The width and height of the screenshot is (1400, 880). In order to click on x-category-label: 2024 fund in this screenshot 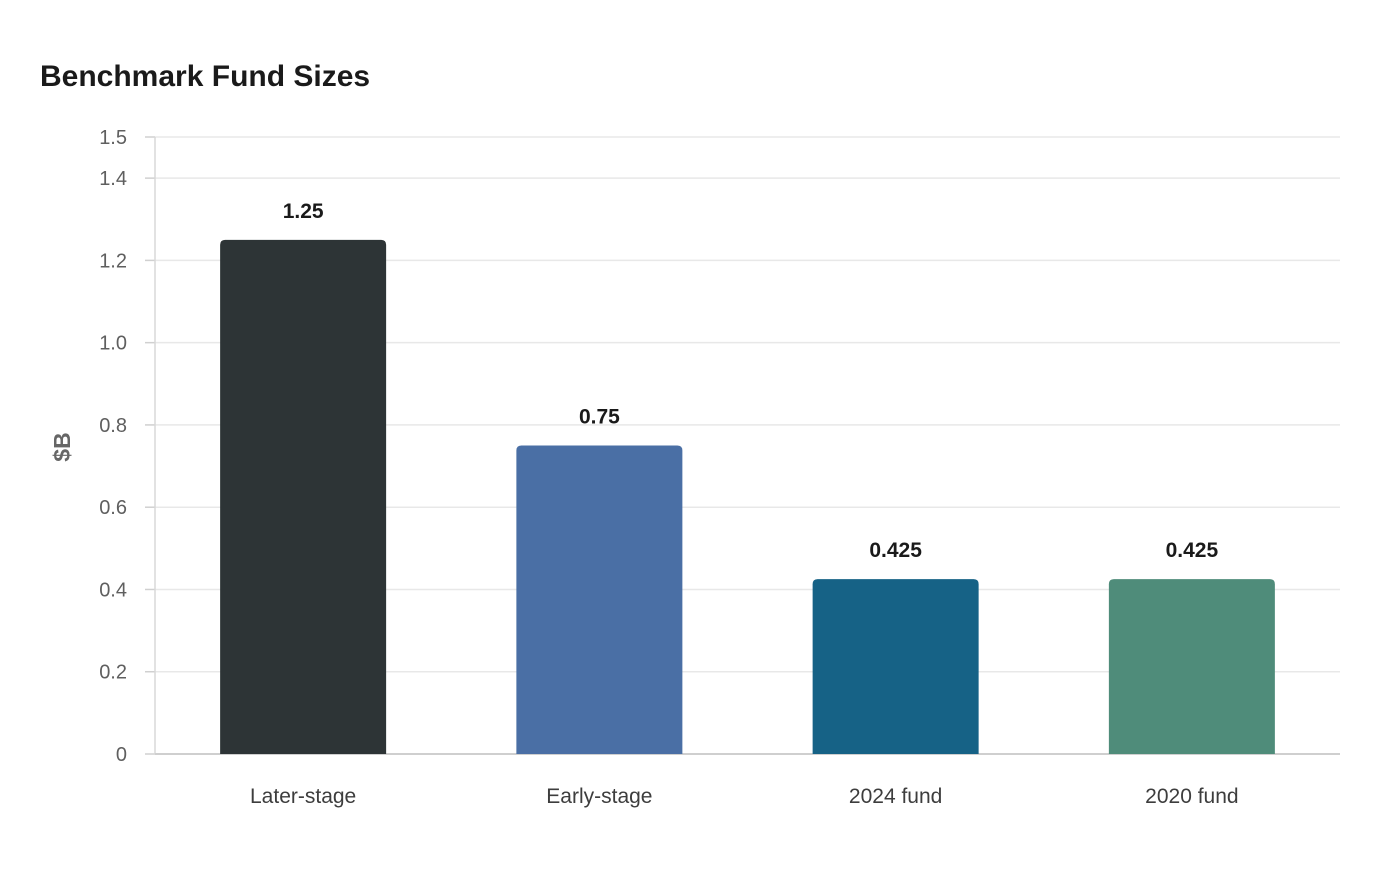, I will do `click(895, 796)`.